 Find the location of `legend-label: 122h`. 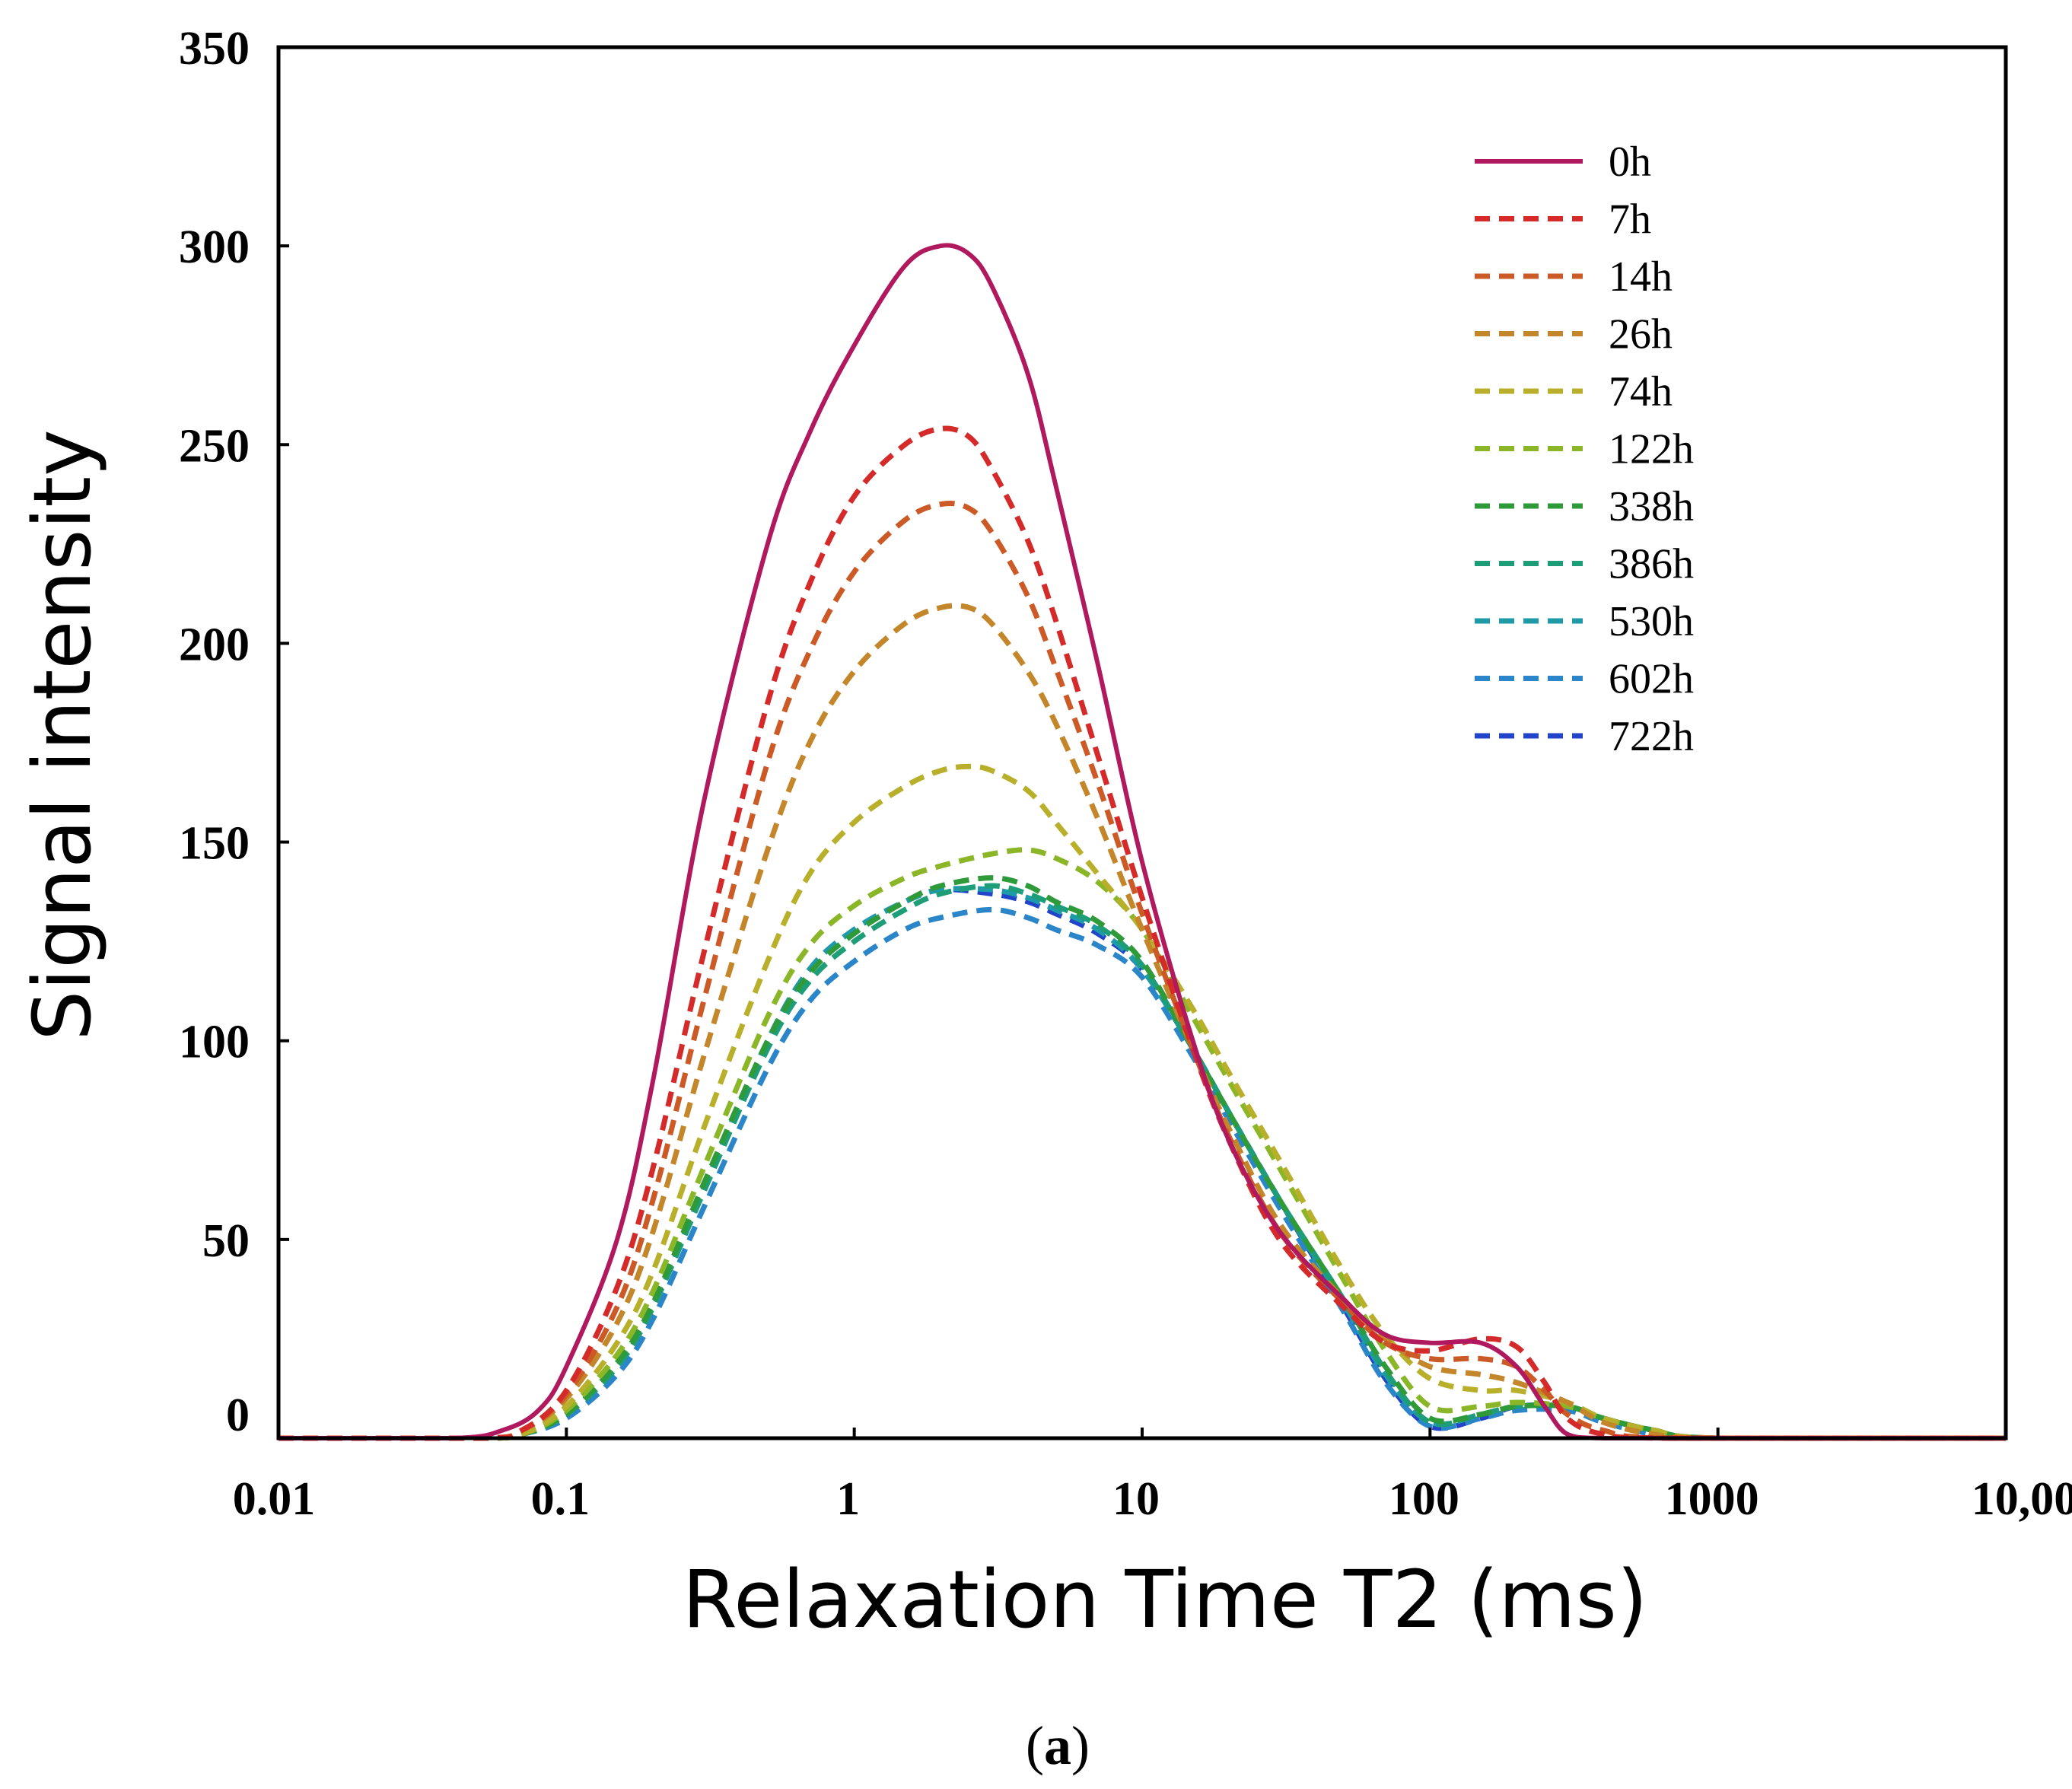

legend-label: 122h is located at coordinates (1652, 449).